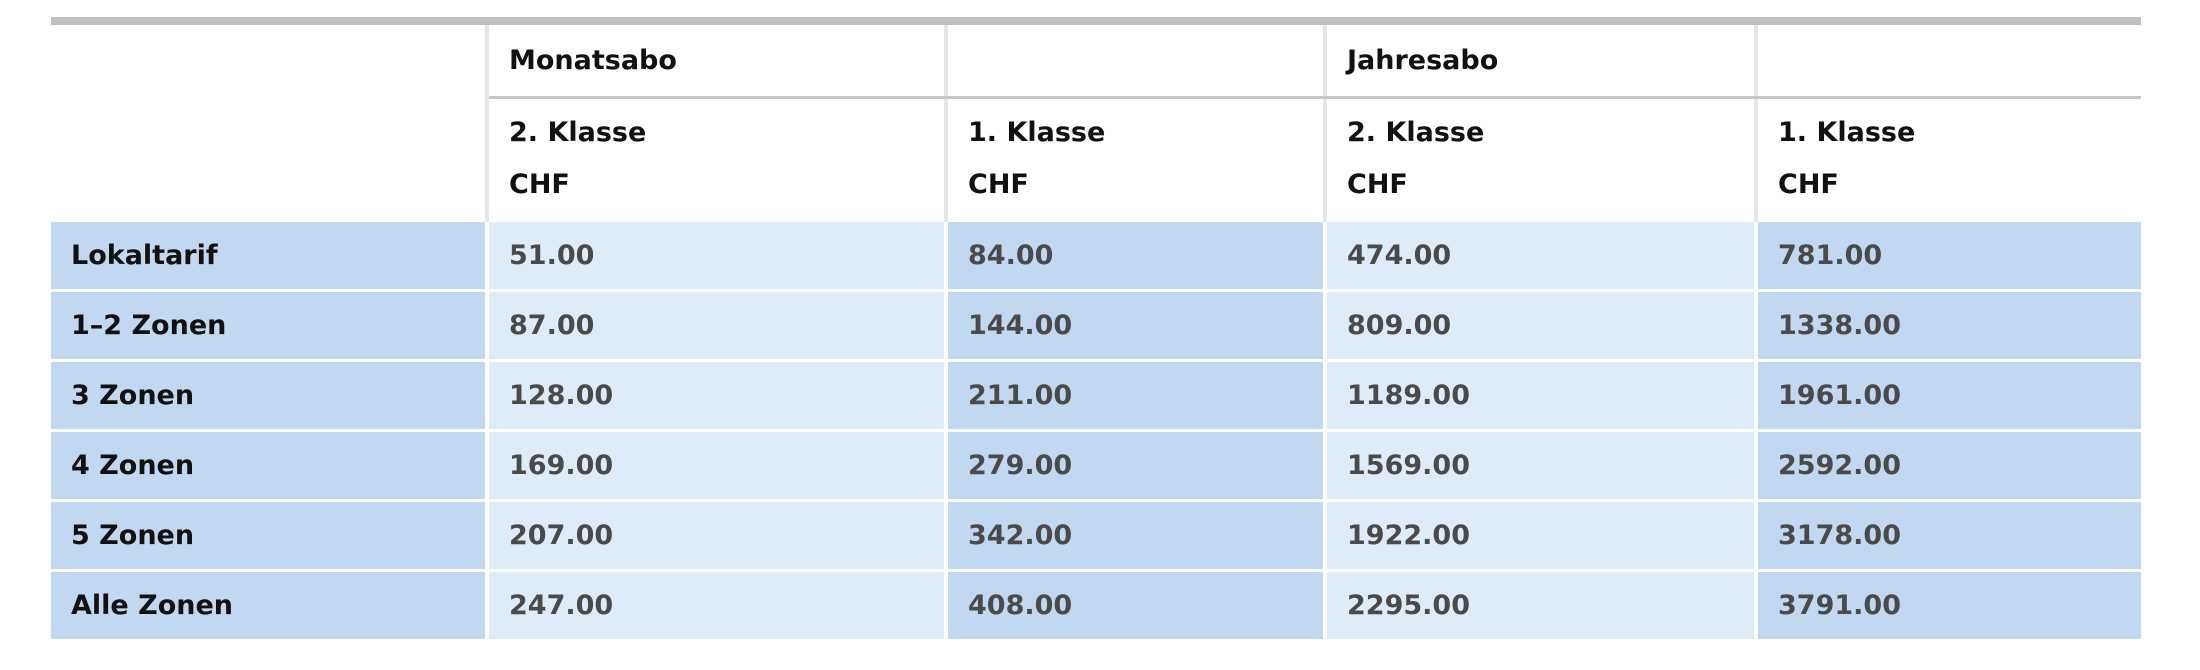 This screenshot has height=670, width=2200. Describe the element at coordinates (1949, 255) in the screenshot. I see `price-cell: 781.00` at that location.